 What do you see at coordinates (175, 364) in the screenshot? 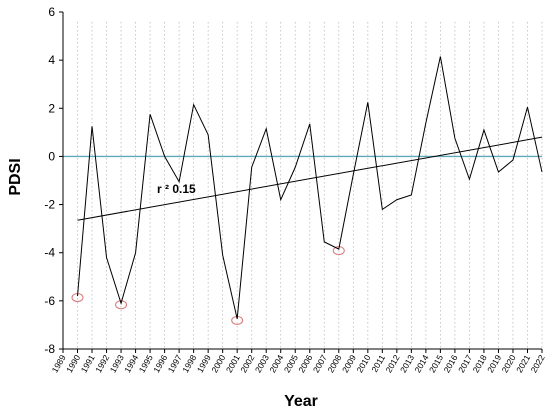
I see `x-tick-label-1997: 1997` at bounding box center [175, 364].